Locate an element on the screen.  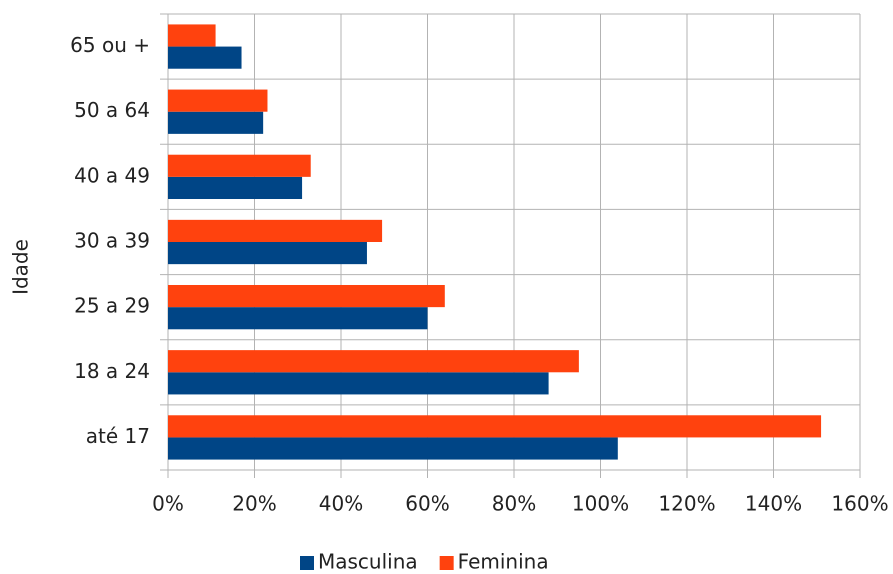
x-tick-label: 60% is located at coordinates (427, 504).